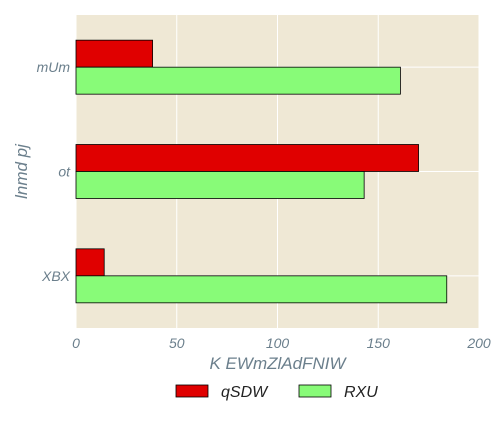  Describe the element at coordinates (54, 171) in the screenshot. I see `y-tick-labels: XBX ot mUm` at that location.